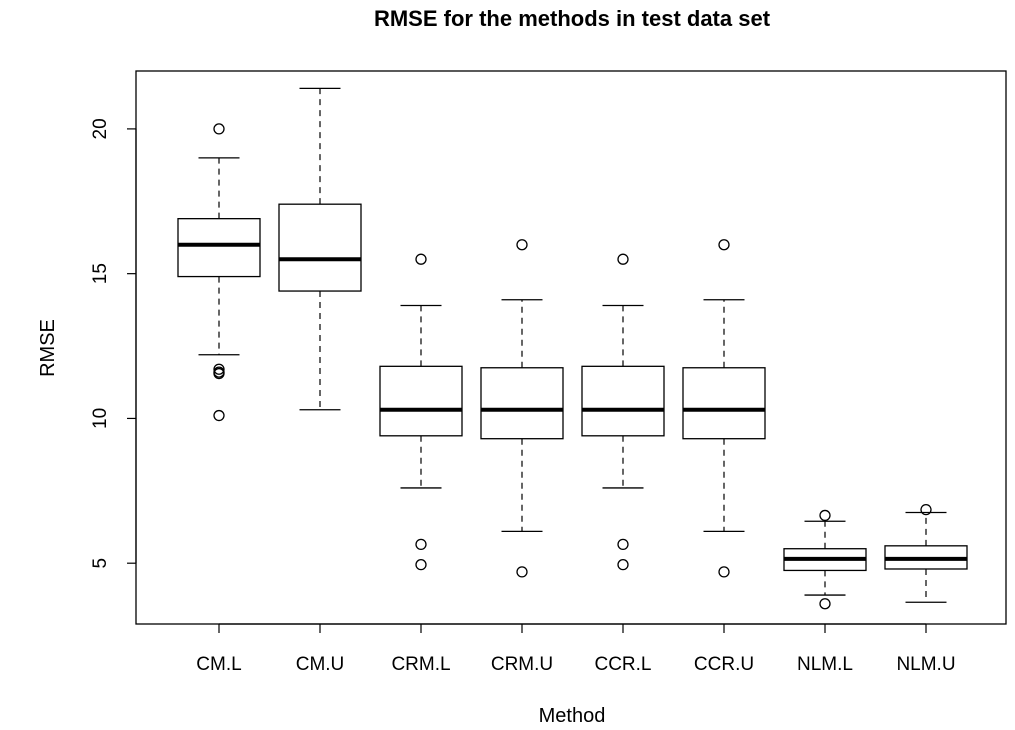  Describe the element at coordinates (100, 418) in the screenshot. I see `y-tick-label: 10` at that location.